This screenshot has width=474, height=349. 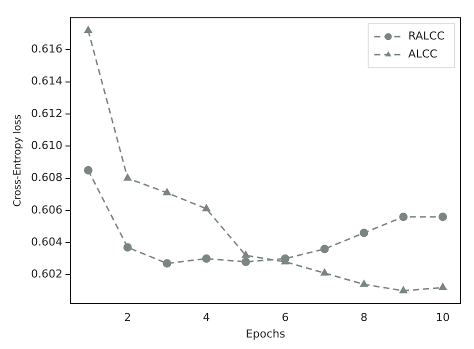 What do you see at coordinates (46, 145) in the screenshot?
I see `y-tick-label: 0.610` at bounding box center [46, 145].